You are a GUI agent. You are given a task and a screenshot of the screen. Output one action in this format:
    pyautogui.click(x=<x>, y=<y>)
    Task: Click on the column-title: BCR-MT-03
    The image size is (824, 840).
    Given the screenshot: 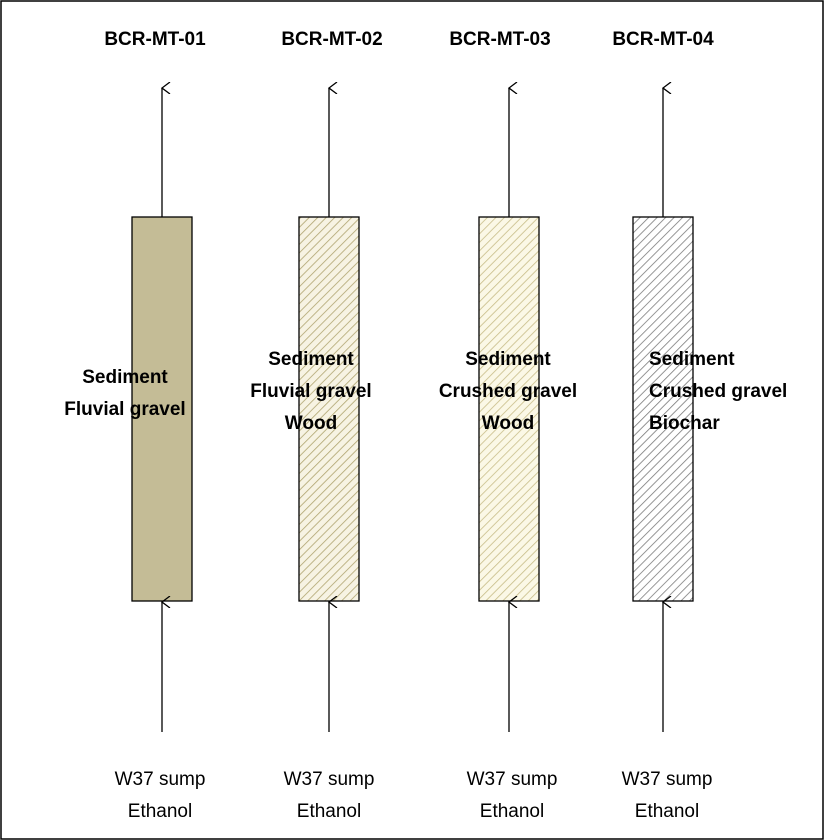 What is the action you would take?
    pyautogui.click(x=499, y=39)
    